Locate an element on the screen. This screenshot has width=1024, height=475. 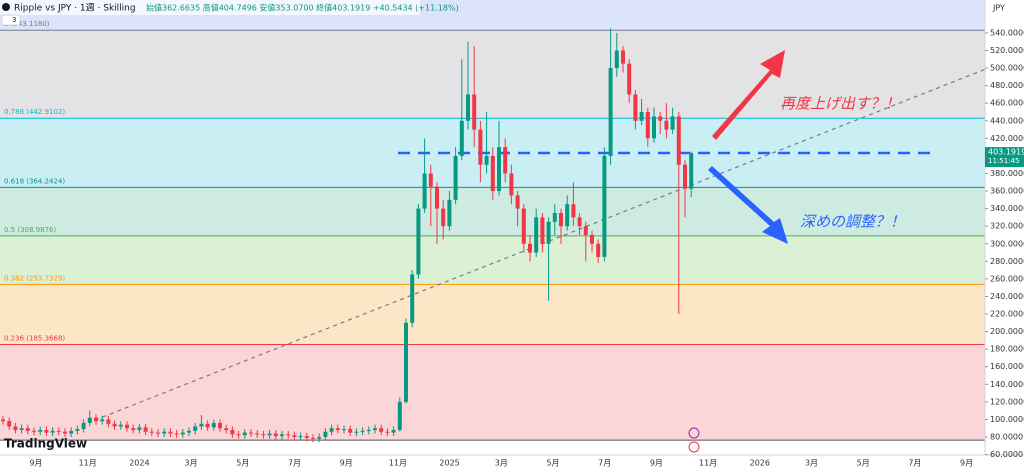
y-tick-label: 480.0000 is located at coordinates (1007, 85).